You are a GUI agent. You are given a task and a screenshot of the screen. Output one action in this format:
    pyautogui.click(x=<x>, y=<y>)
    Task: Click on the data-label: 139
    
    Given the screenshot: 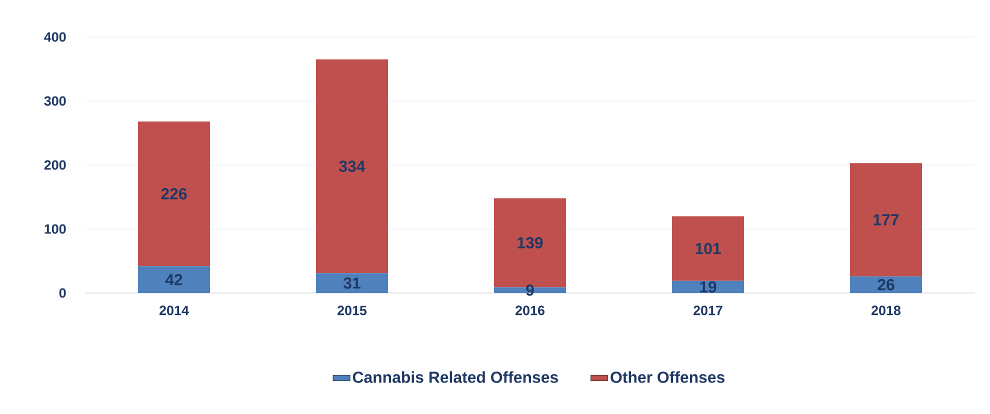 What is the action you would take?
    pyautogui.click(x=530, y=242)
    